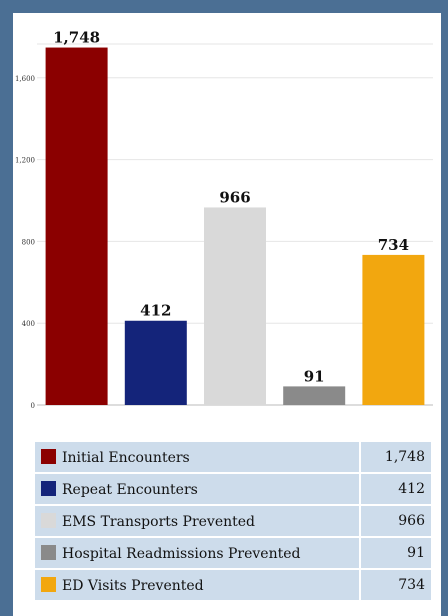 Image resolution: width=448 pixels, height=616 pixels. Describe the element at coordinates (396, 521) in the screenshot. I see `legend-value: 966` at that location.